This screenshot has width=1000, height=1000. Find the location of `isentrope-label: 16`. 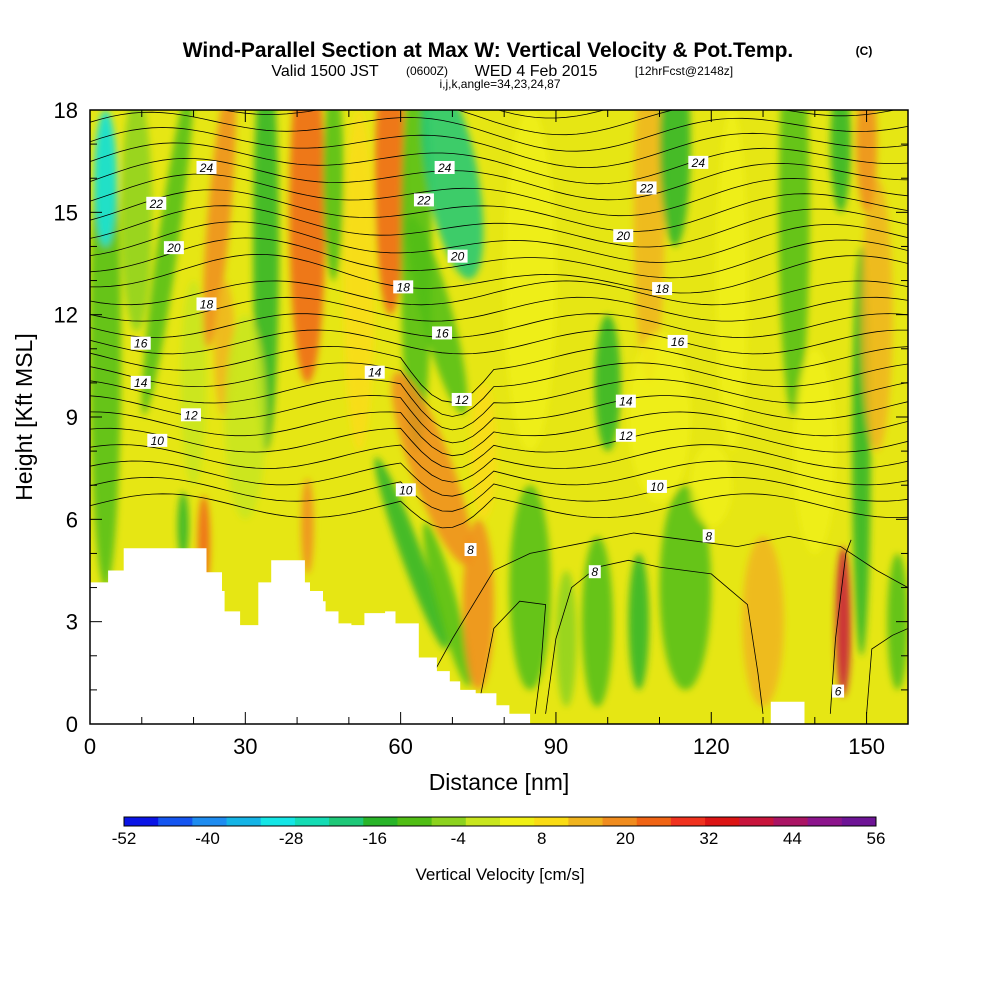

isentrope-label: 16 is located at coordinates (140, 343).